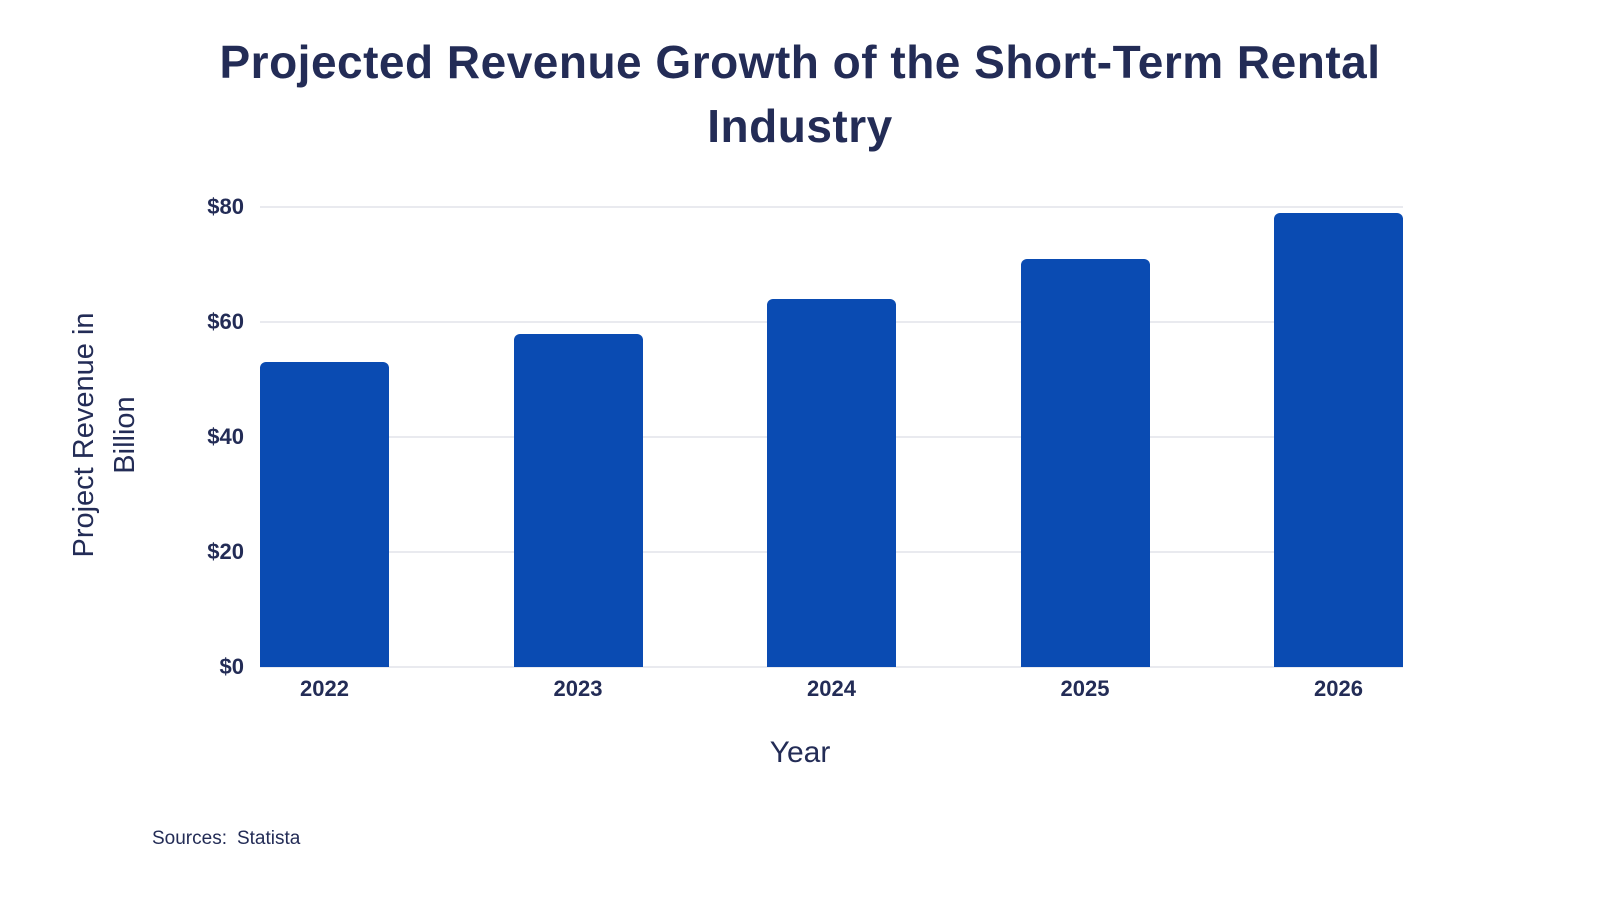  I want to click on y-tick-label-0: $0, so click(231, 666).